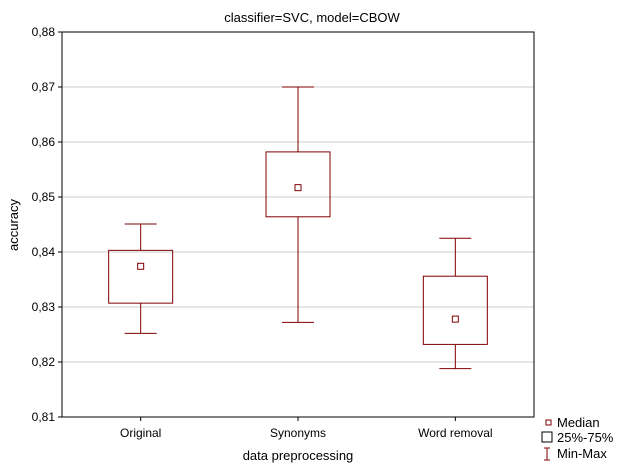 This screenshot has height=473, width=624. I want to click on y-tick-label: 0,83, so click(44, 307).